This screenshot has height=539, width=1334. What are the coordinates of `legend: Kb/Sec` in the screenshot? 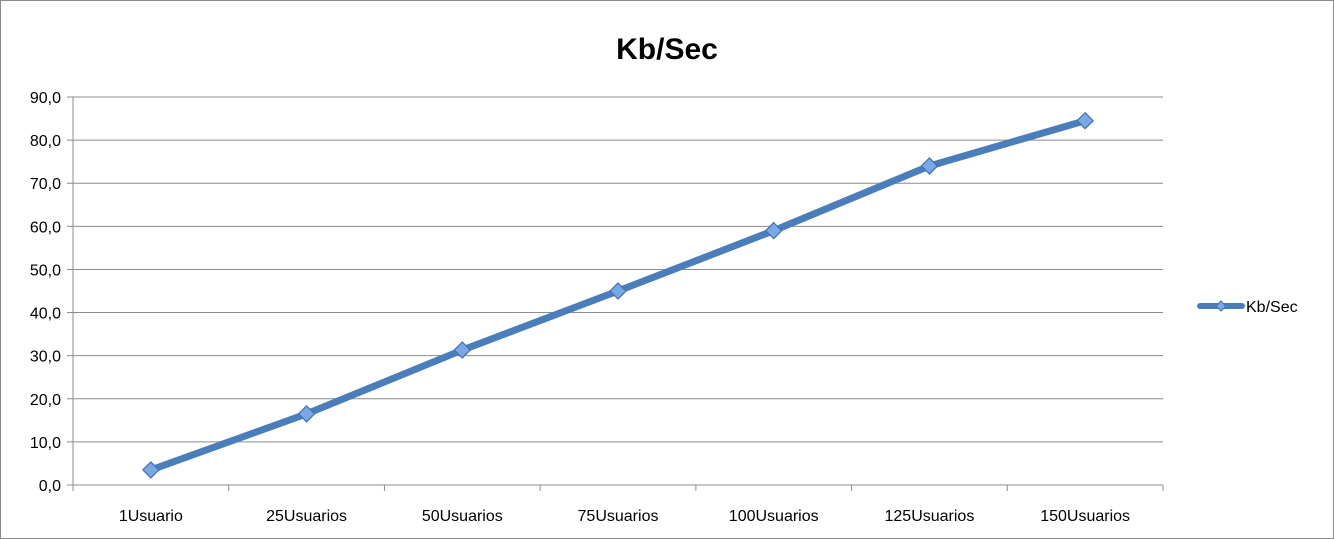 It's located at (1247, 307).